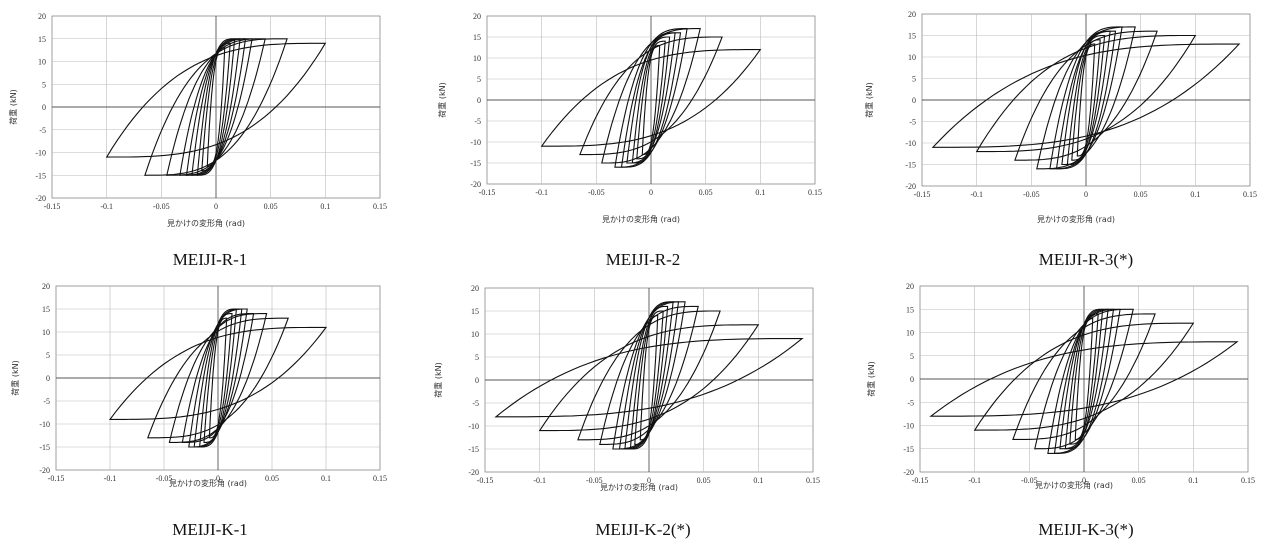 The height and width of the screenshot is (545, 1266). Describe the element at coordinates (910, 333) in the screenshot. I see `y-tick-label: 10` at that location.